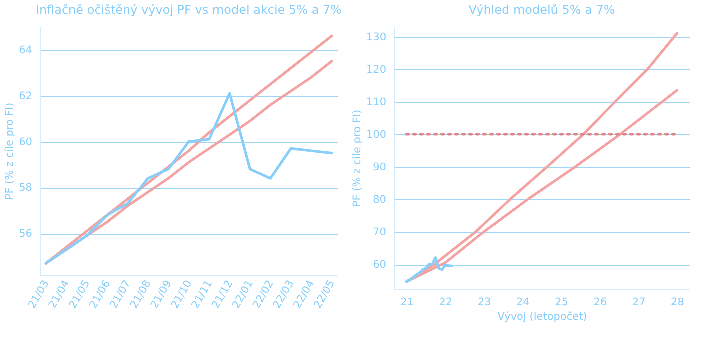 The height and width of the screenshot is (340, 718). Describe the element at coordinates (542, 10) in the screenshot. I see `chart-title: Výhled modelů 5% a 7%` at that location.